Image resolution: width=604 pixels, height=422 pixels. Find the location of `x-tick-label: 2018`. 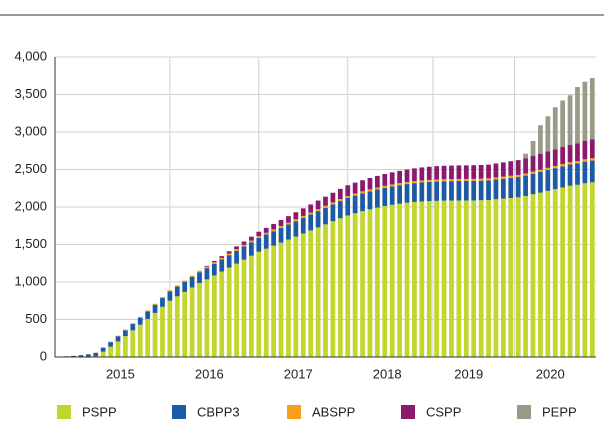

x-tick-label: 2018 is located at coordinates (387, 373).